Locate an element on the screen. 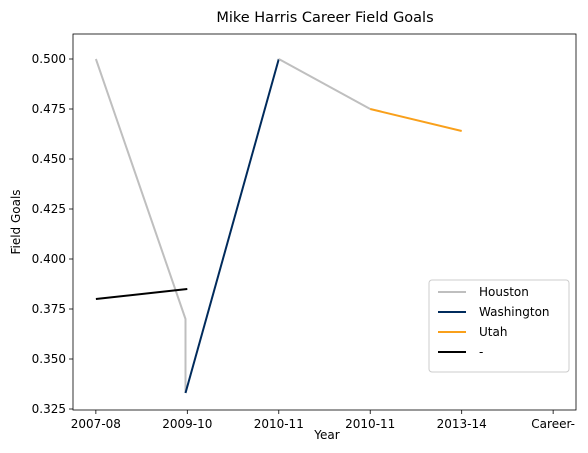  x-tick-label: Career- is located at coordinates (553, 424).